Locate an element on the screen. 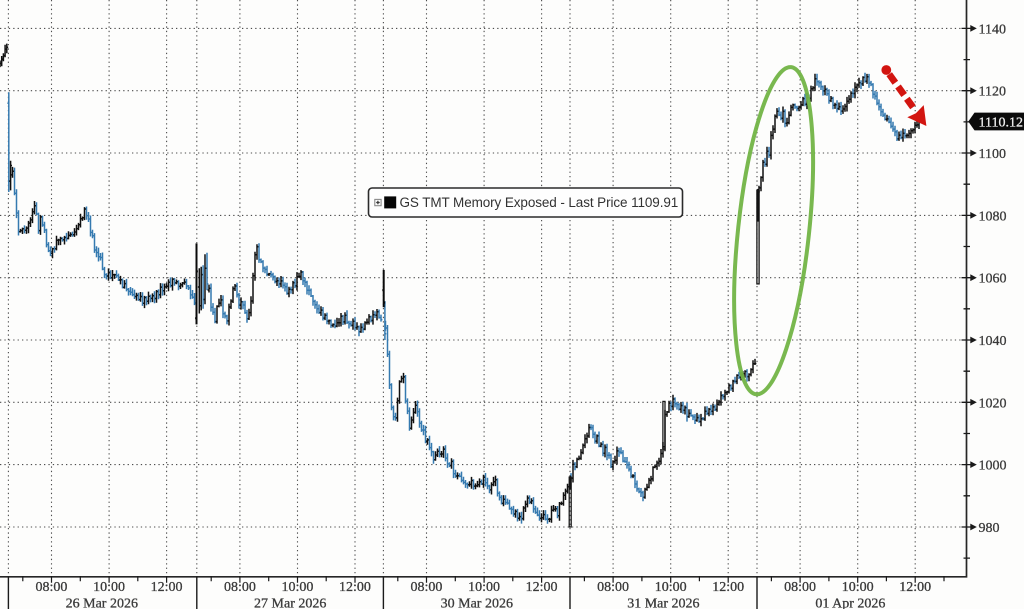 The width and height of the screenshot is (1024, 614). svg-text: 31 Mar 2026 is located at coordinates (663, 603).